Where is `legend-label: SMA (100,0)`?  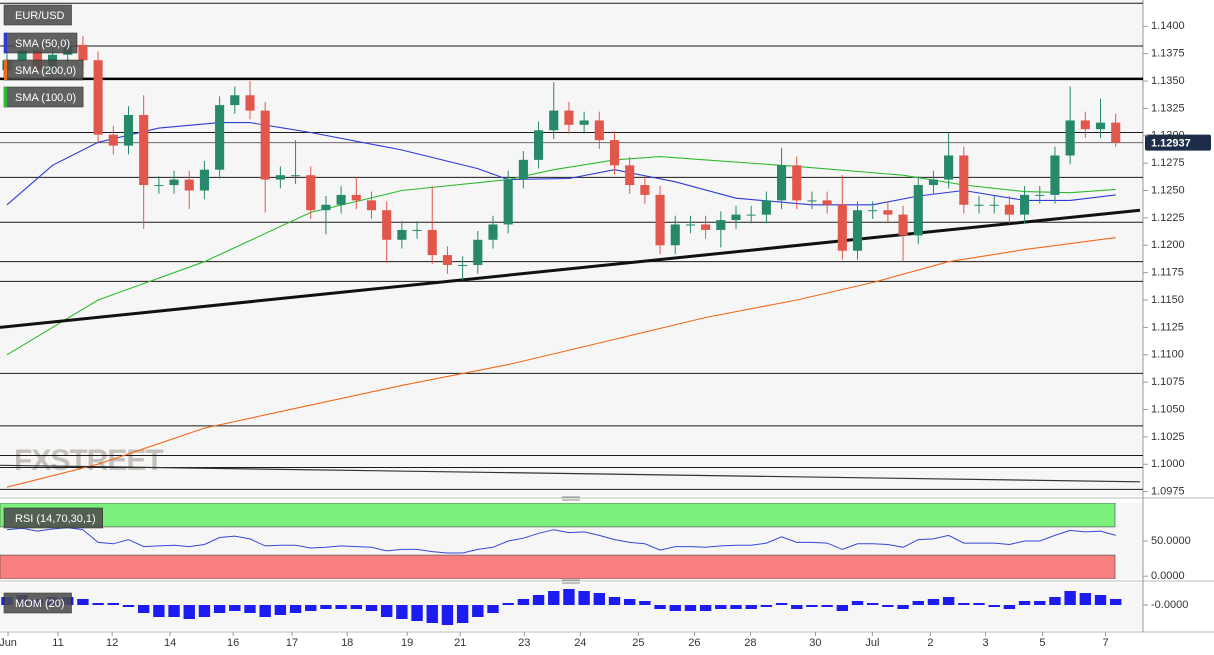
legend-label: SMA (100,0) is located at coordinates (45, 98).